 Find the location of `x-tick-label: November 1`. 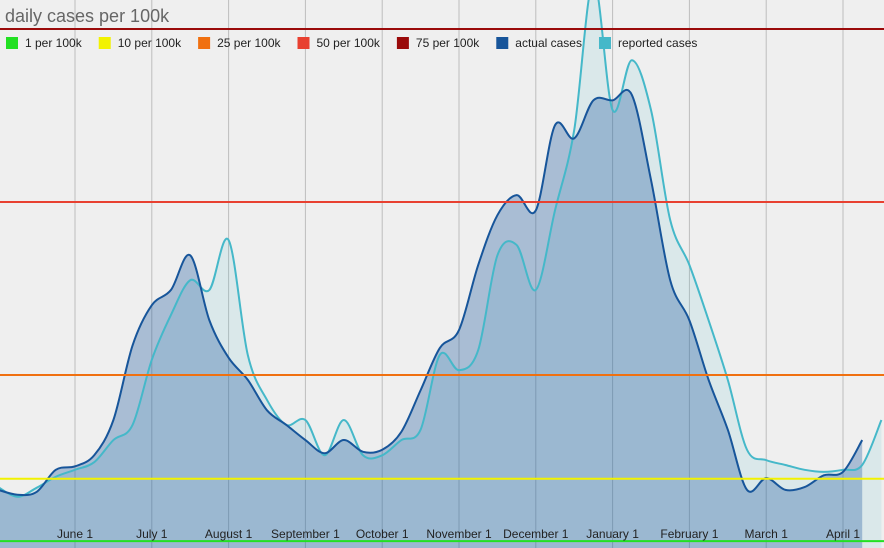

x-tick-label: November 1 is located at coordinates (459, 534).